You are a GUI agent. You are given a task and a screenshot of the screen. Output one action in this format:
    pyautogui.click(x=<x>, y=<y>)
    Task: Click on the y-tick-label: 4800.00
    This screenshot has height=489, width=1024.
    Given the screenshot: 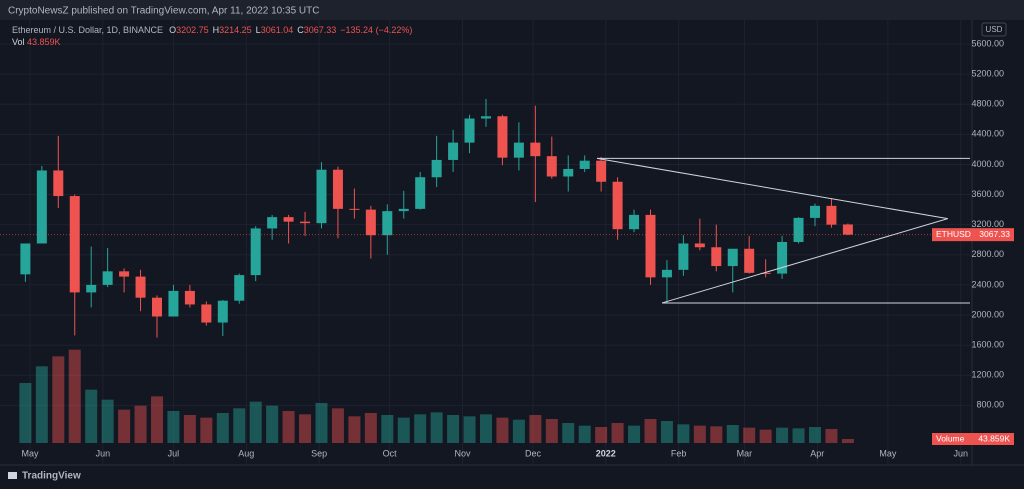 What is the action you would take?
    pyautogui.click(x=987, y=104)
    